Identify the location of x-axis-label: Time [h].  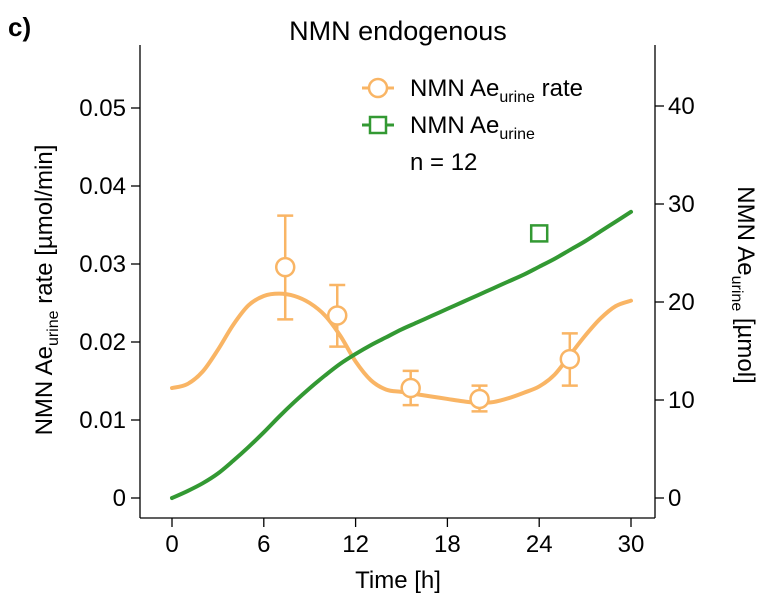
(398, 580).